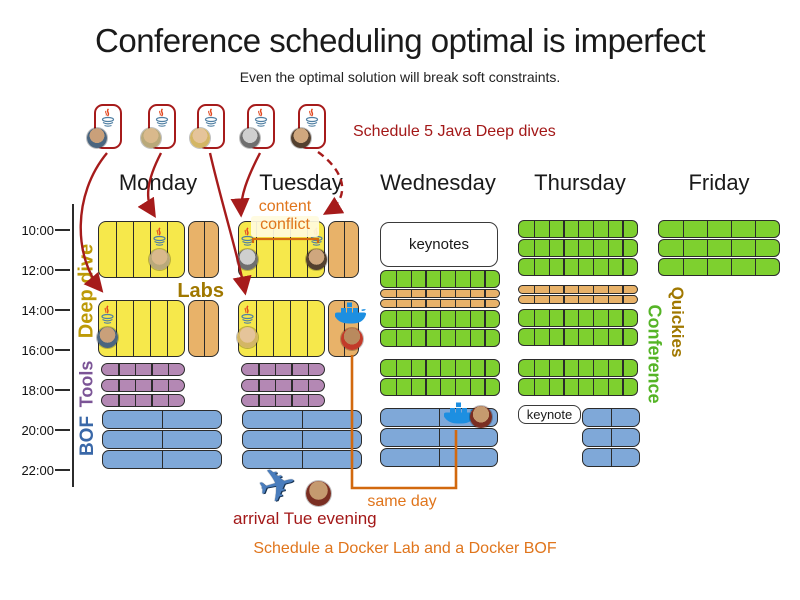 The width and height of the screenshot is (800, 600). I want to click on traveller-avatar, so click(318, 493).